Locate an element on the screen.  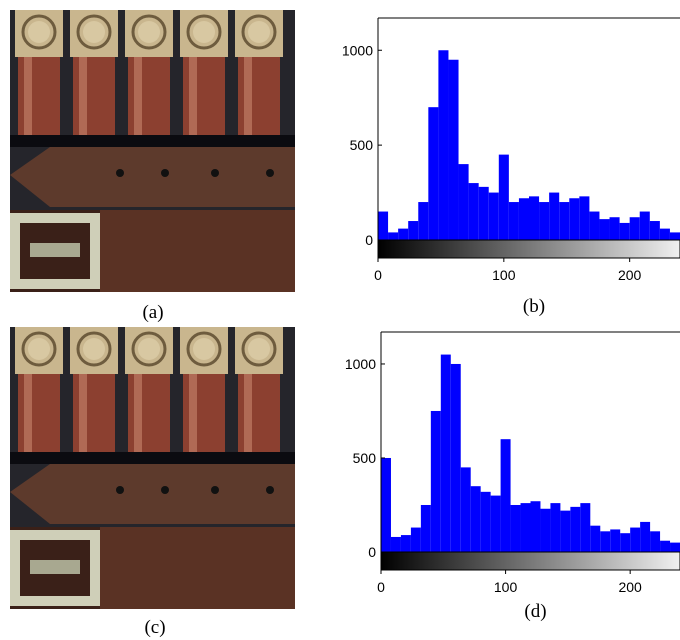
caption: (a) is located at coordinates (152, 312).